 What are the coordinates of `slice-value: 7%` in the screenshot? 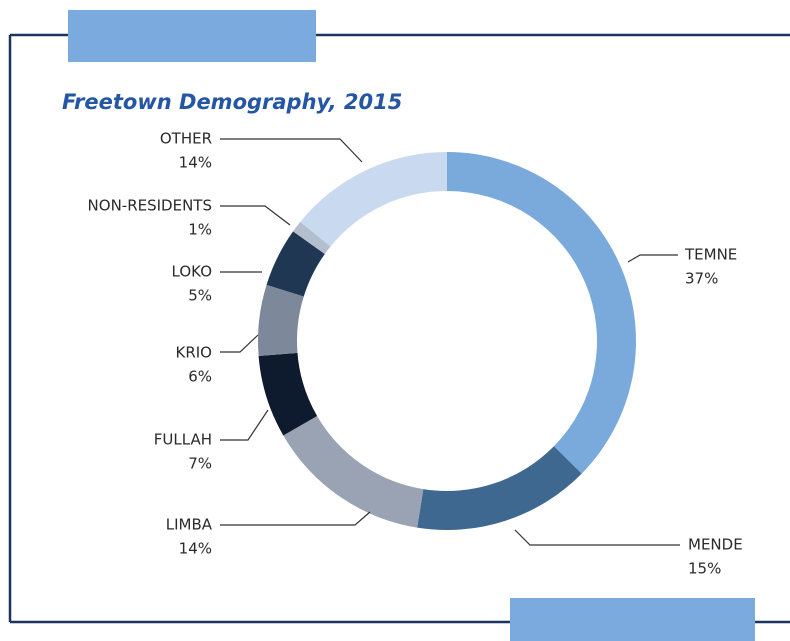 It's located at (200, 464).